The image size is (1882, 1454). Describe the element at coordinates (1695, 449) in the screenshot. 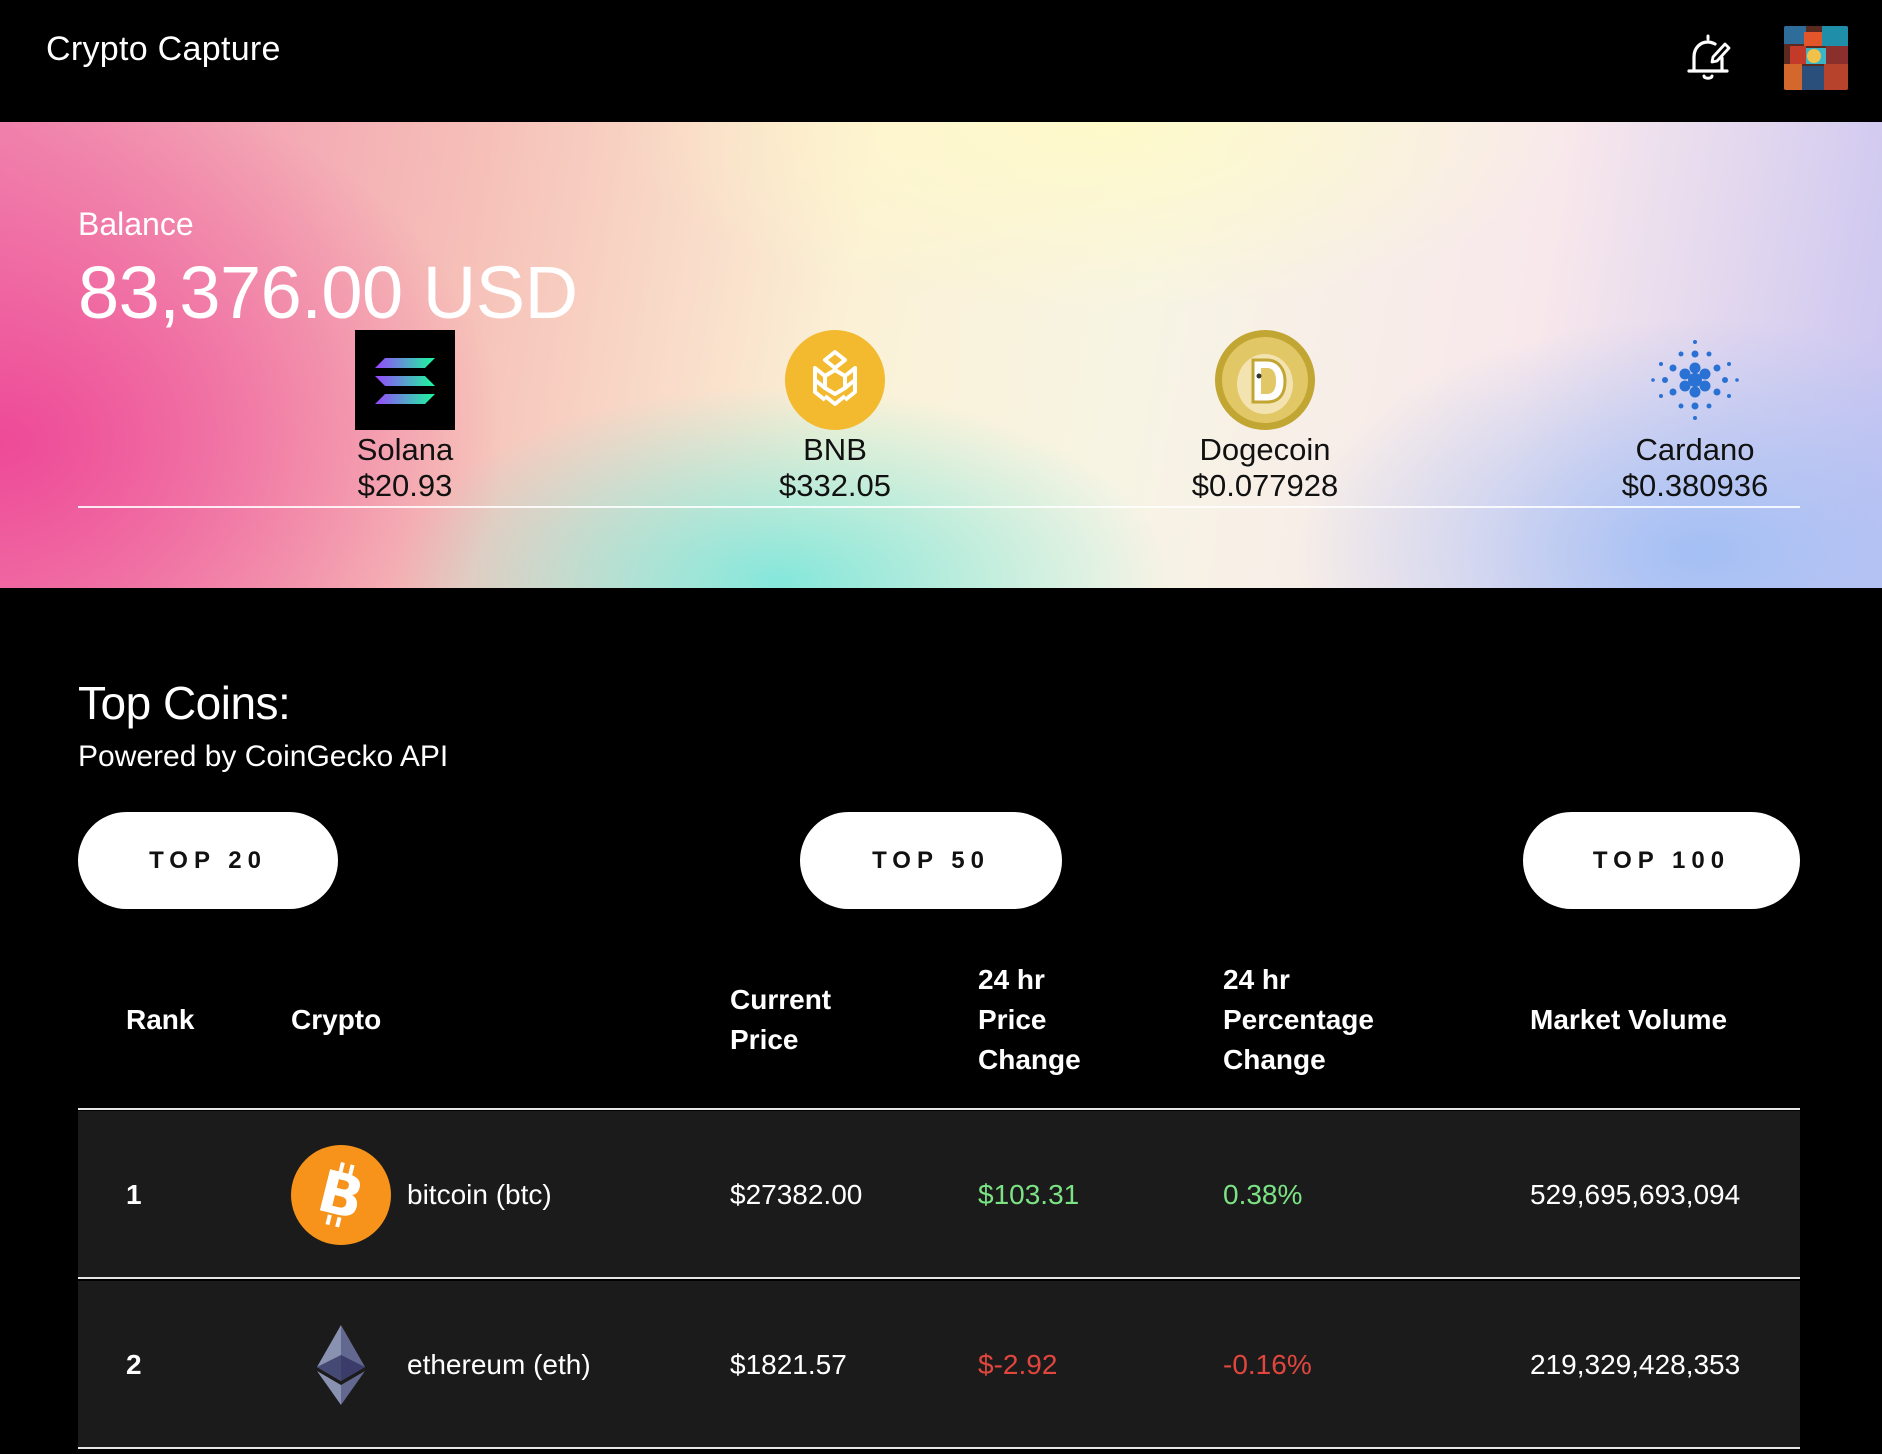

I see `coin-name: Cardano` at that location.